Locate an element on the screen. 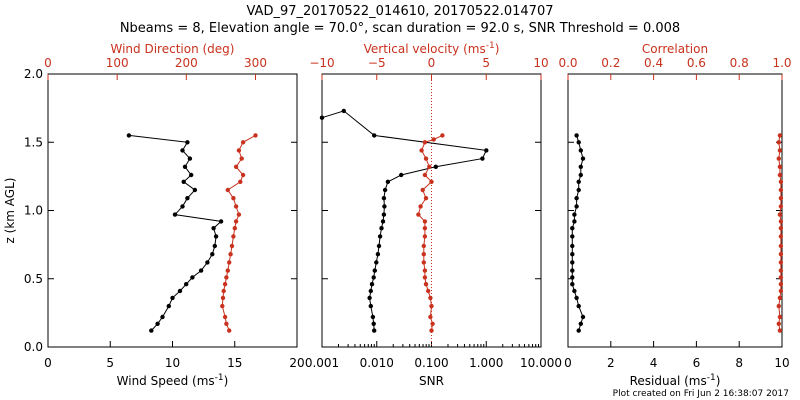  top-tick-label: 0.4 is located at coordinates (653, 63).